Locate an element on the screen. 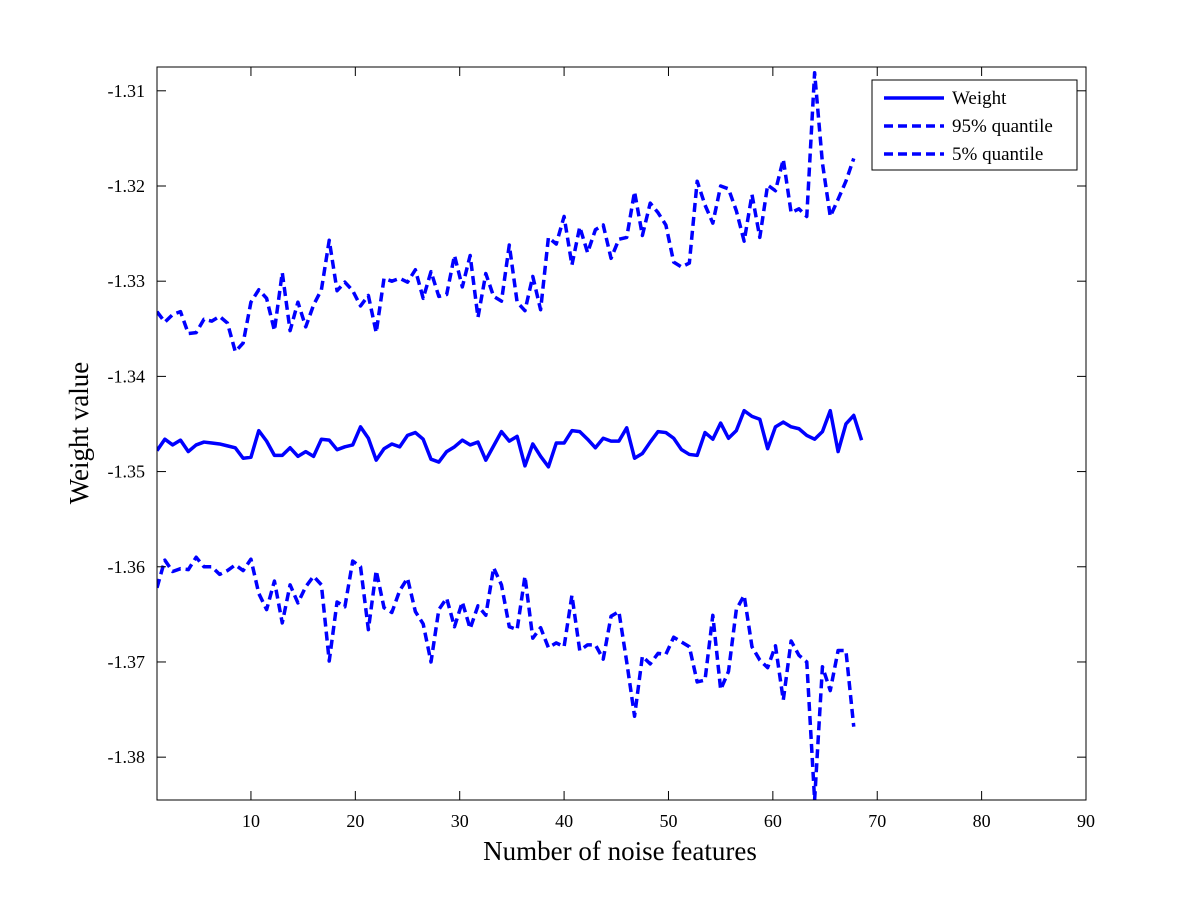  y-tick-label: -1.34 is located at coordinates (127, 376).